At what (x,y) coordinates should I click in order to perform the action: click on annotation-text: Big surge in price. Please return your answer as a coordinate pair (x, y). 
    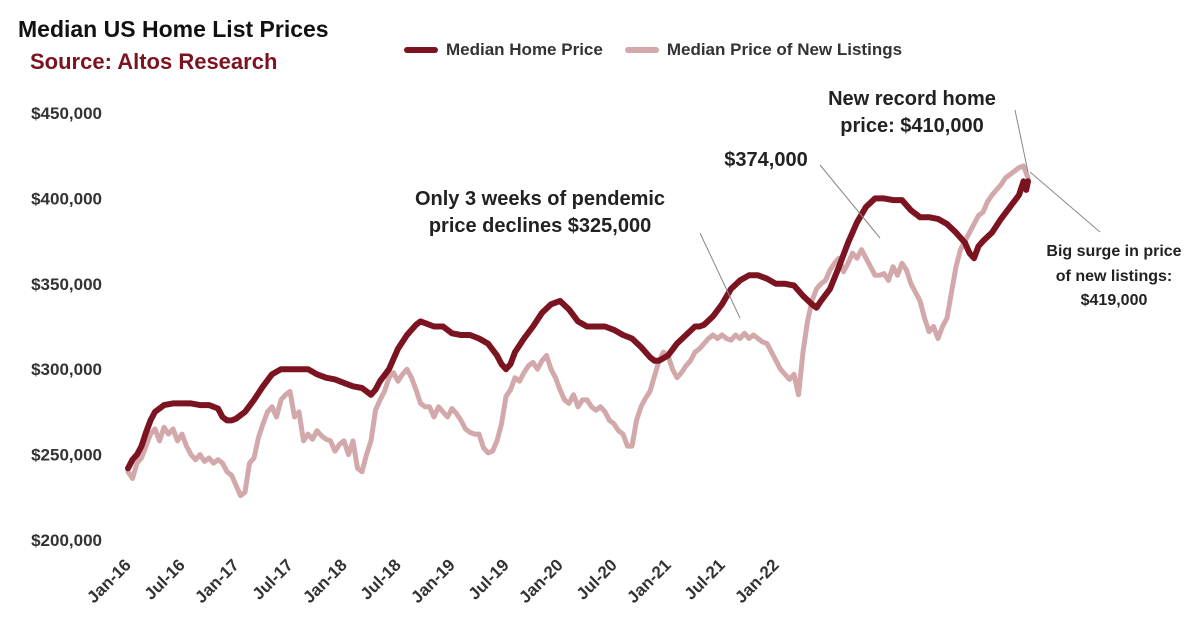
    Looking at the image, I should click on (1113, 251).